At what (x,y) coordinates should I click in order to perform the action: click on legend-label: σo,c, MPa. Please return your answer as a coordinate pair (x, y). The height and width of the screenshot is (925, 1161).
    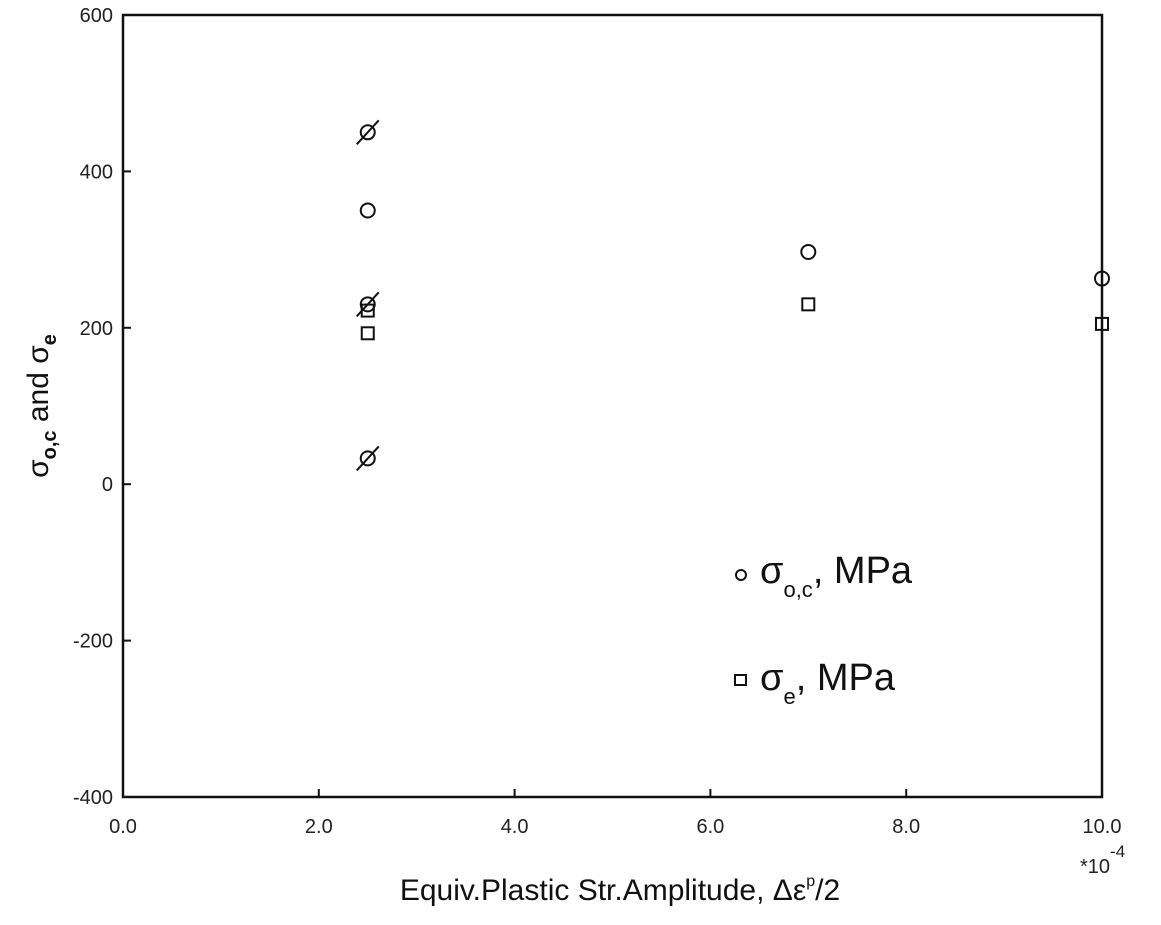
    Looking at the image, I should click on (836, 576).